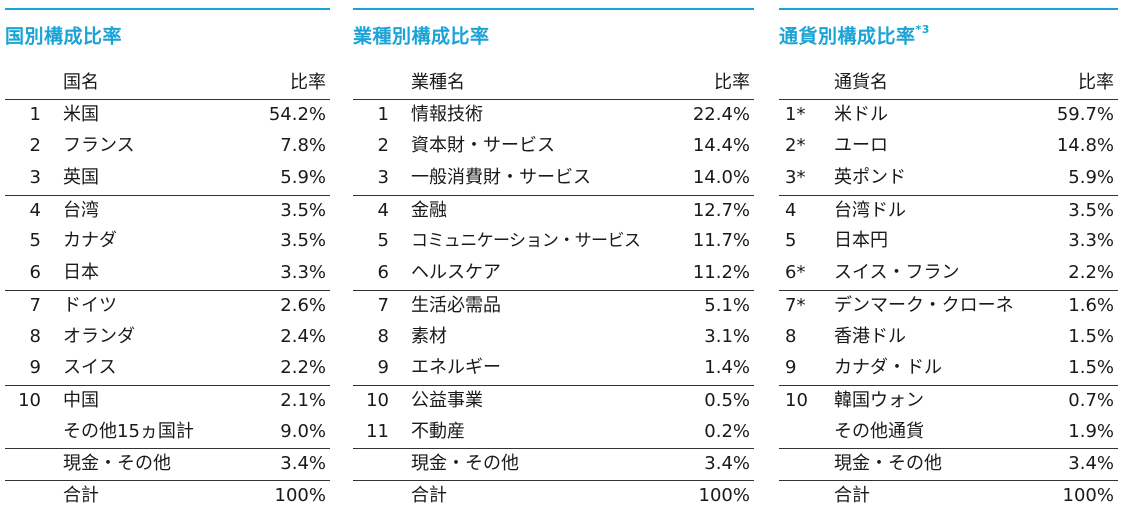 The width and height of the screenshot is (1128, 516). What do you see at coordinates (795, 305) in the screenshot?
I see `row-rank: 7*` at bounding box center [795, 305].